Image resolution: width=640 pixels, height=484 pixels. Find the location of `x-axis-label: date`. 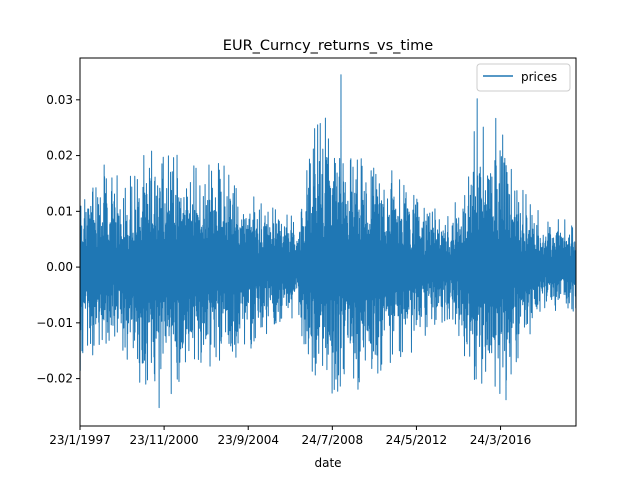

x-axis-label: date is located at coordinates (327, 463).